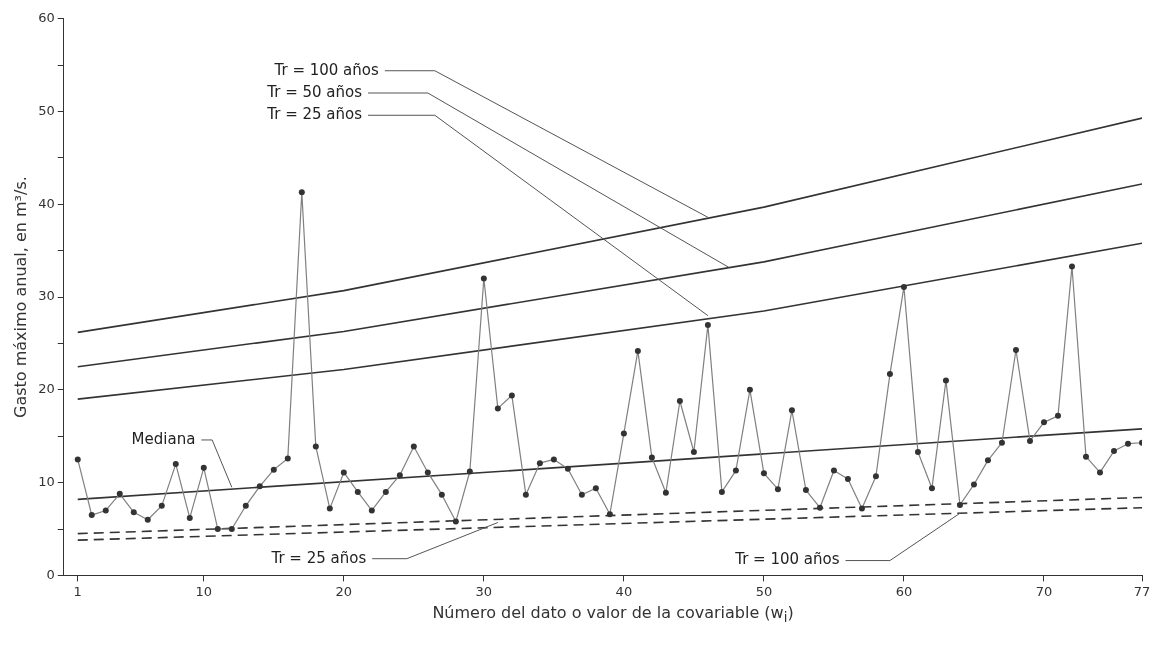 The image size is (1174, 647). What do you see at coordinates (46, 110) in the screenshot?
I see `y-tick-label: 50` at bounding box center [46, 110].